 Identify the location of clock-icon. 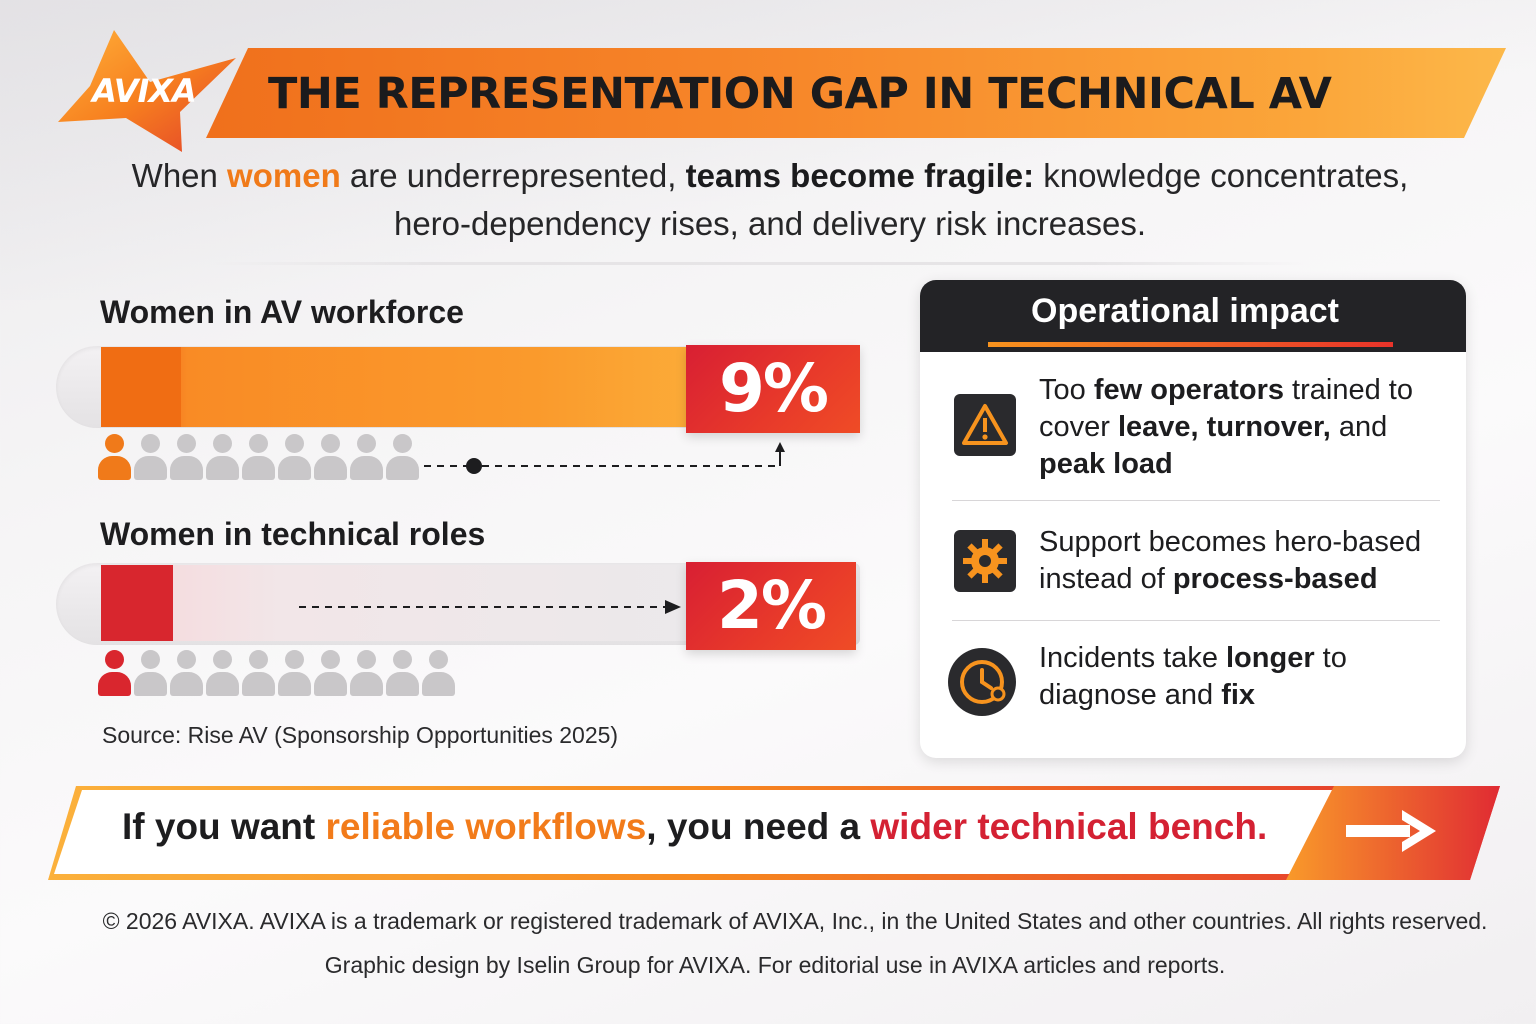
(982, 682).